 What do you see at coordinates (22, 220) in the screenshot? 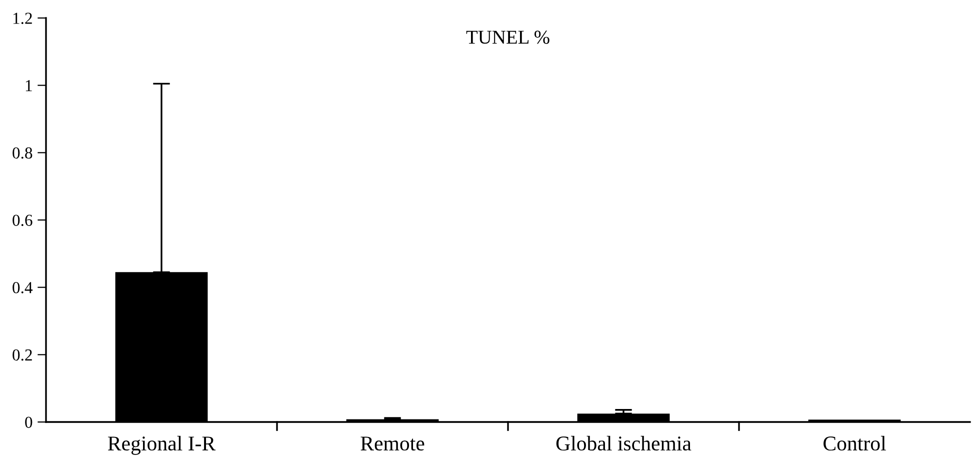
I see `y-tick-label: 0.6` at bounding box center [22, 220].